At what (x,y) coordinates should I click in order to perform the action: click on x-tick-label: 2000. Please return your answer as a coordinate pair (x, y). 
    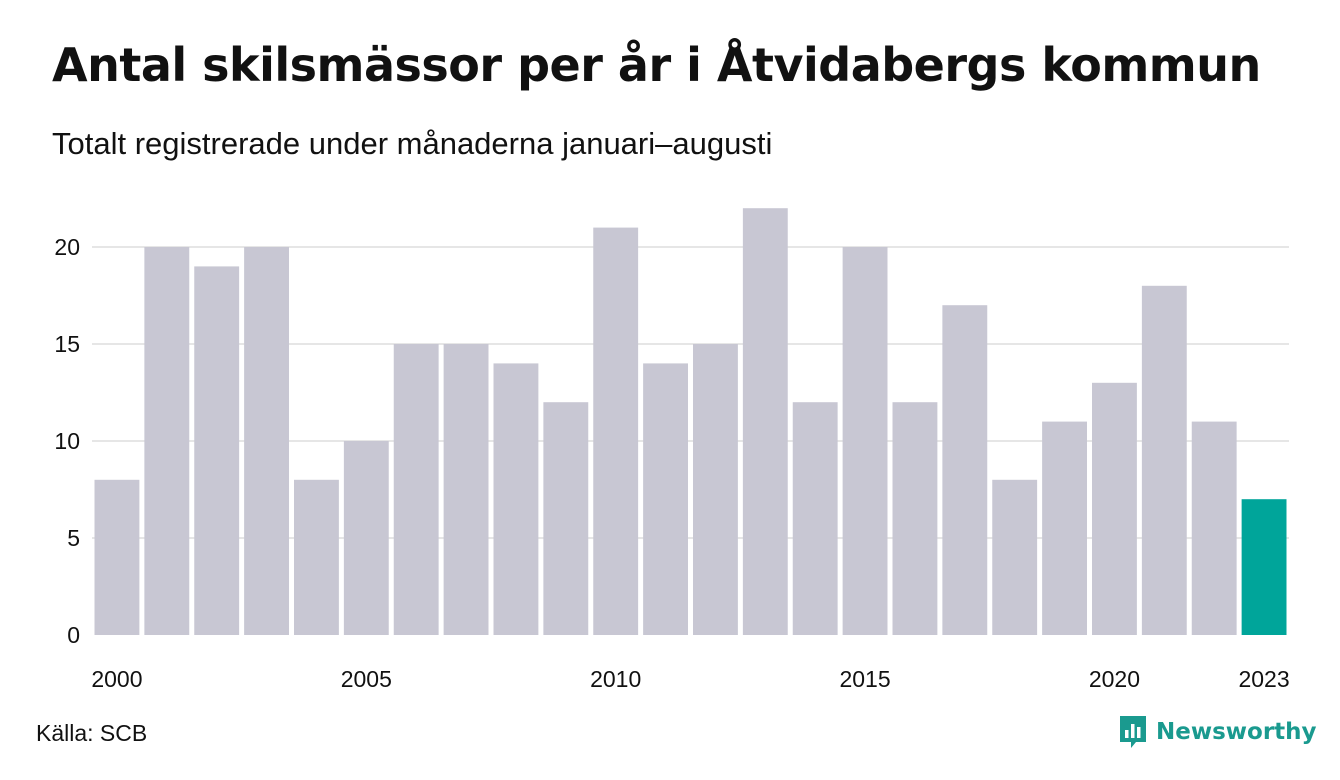
    Looking at the image, I should click on (116, 679).